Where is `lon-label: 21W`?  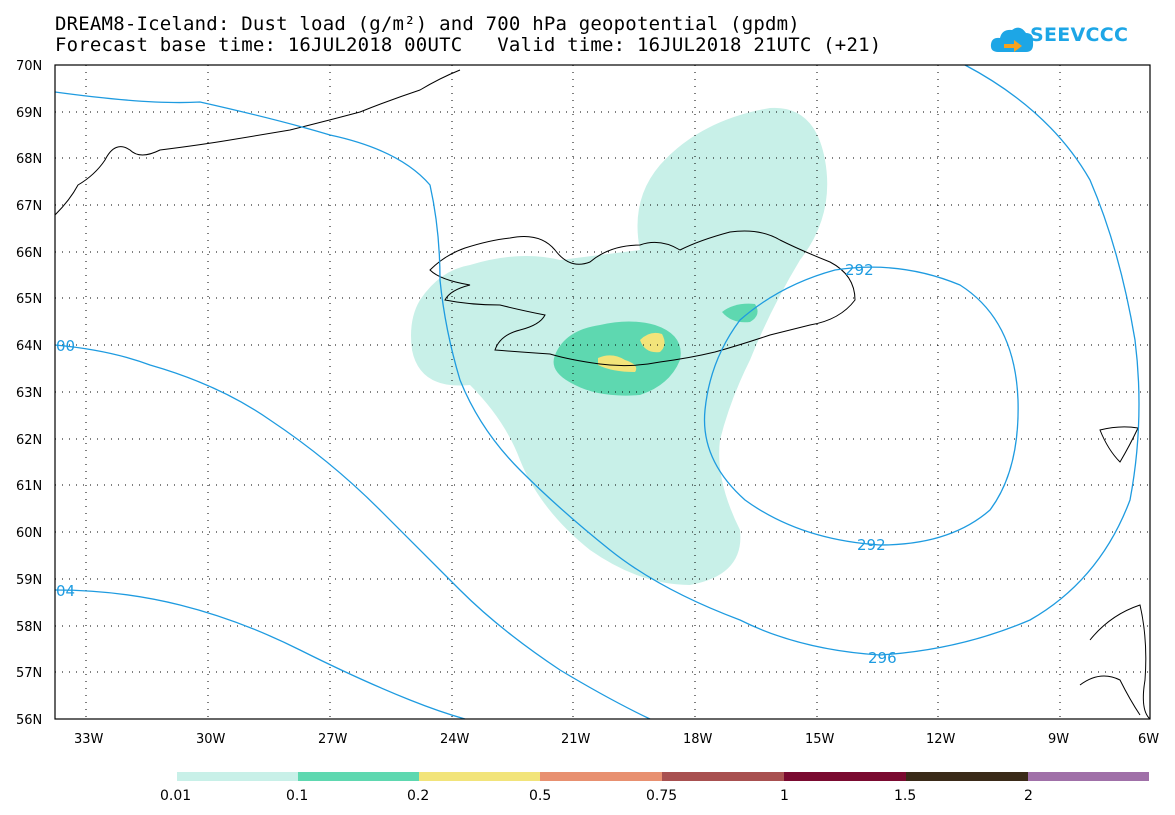 lon-label: 21W is located at coordinates (576, 739).